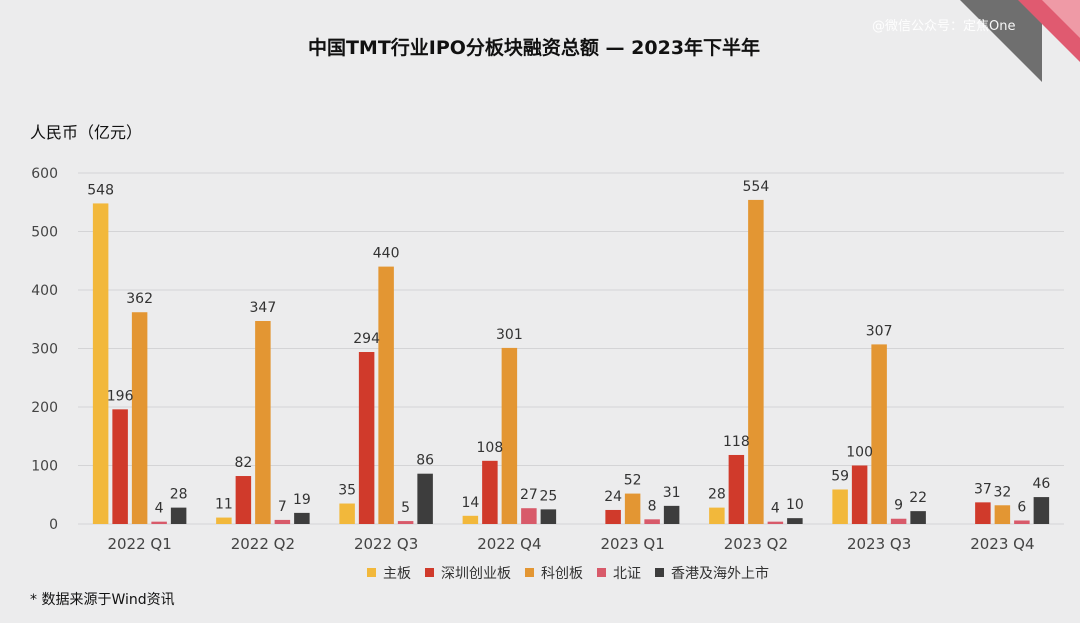 This screenshot has width=1080, height=623. What do you see at coordinates (898, 506) in the screenshot?
I see `data-label: 9` at bounding box center [898, 506].